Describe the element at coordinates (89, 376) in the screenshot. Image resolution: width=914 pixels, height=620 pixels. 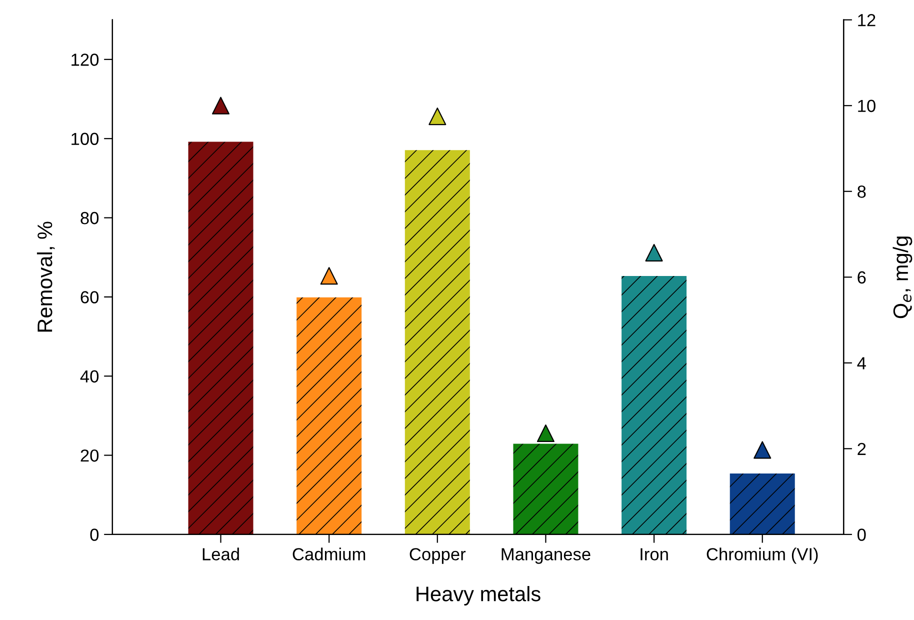
I see `y-tick-label: 40` at that location.